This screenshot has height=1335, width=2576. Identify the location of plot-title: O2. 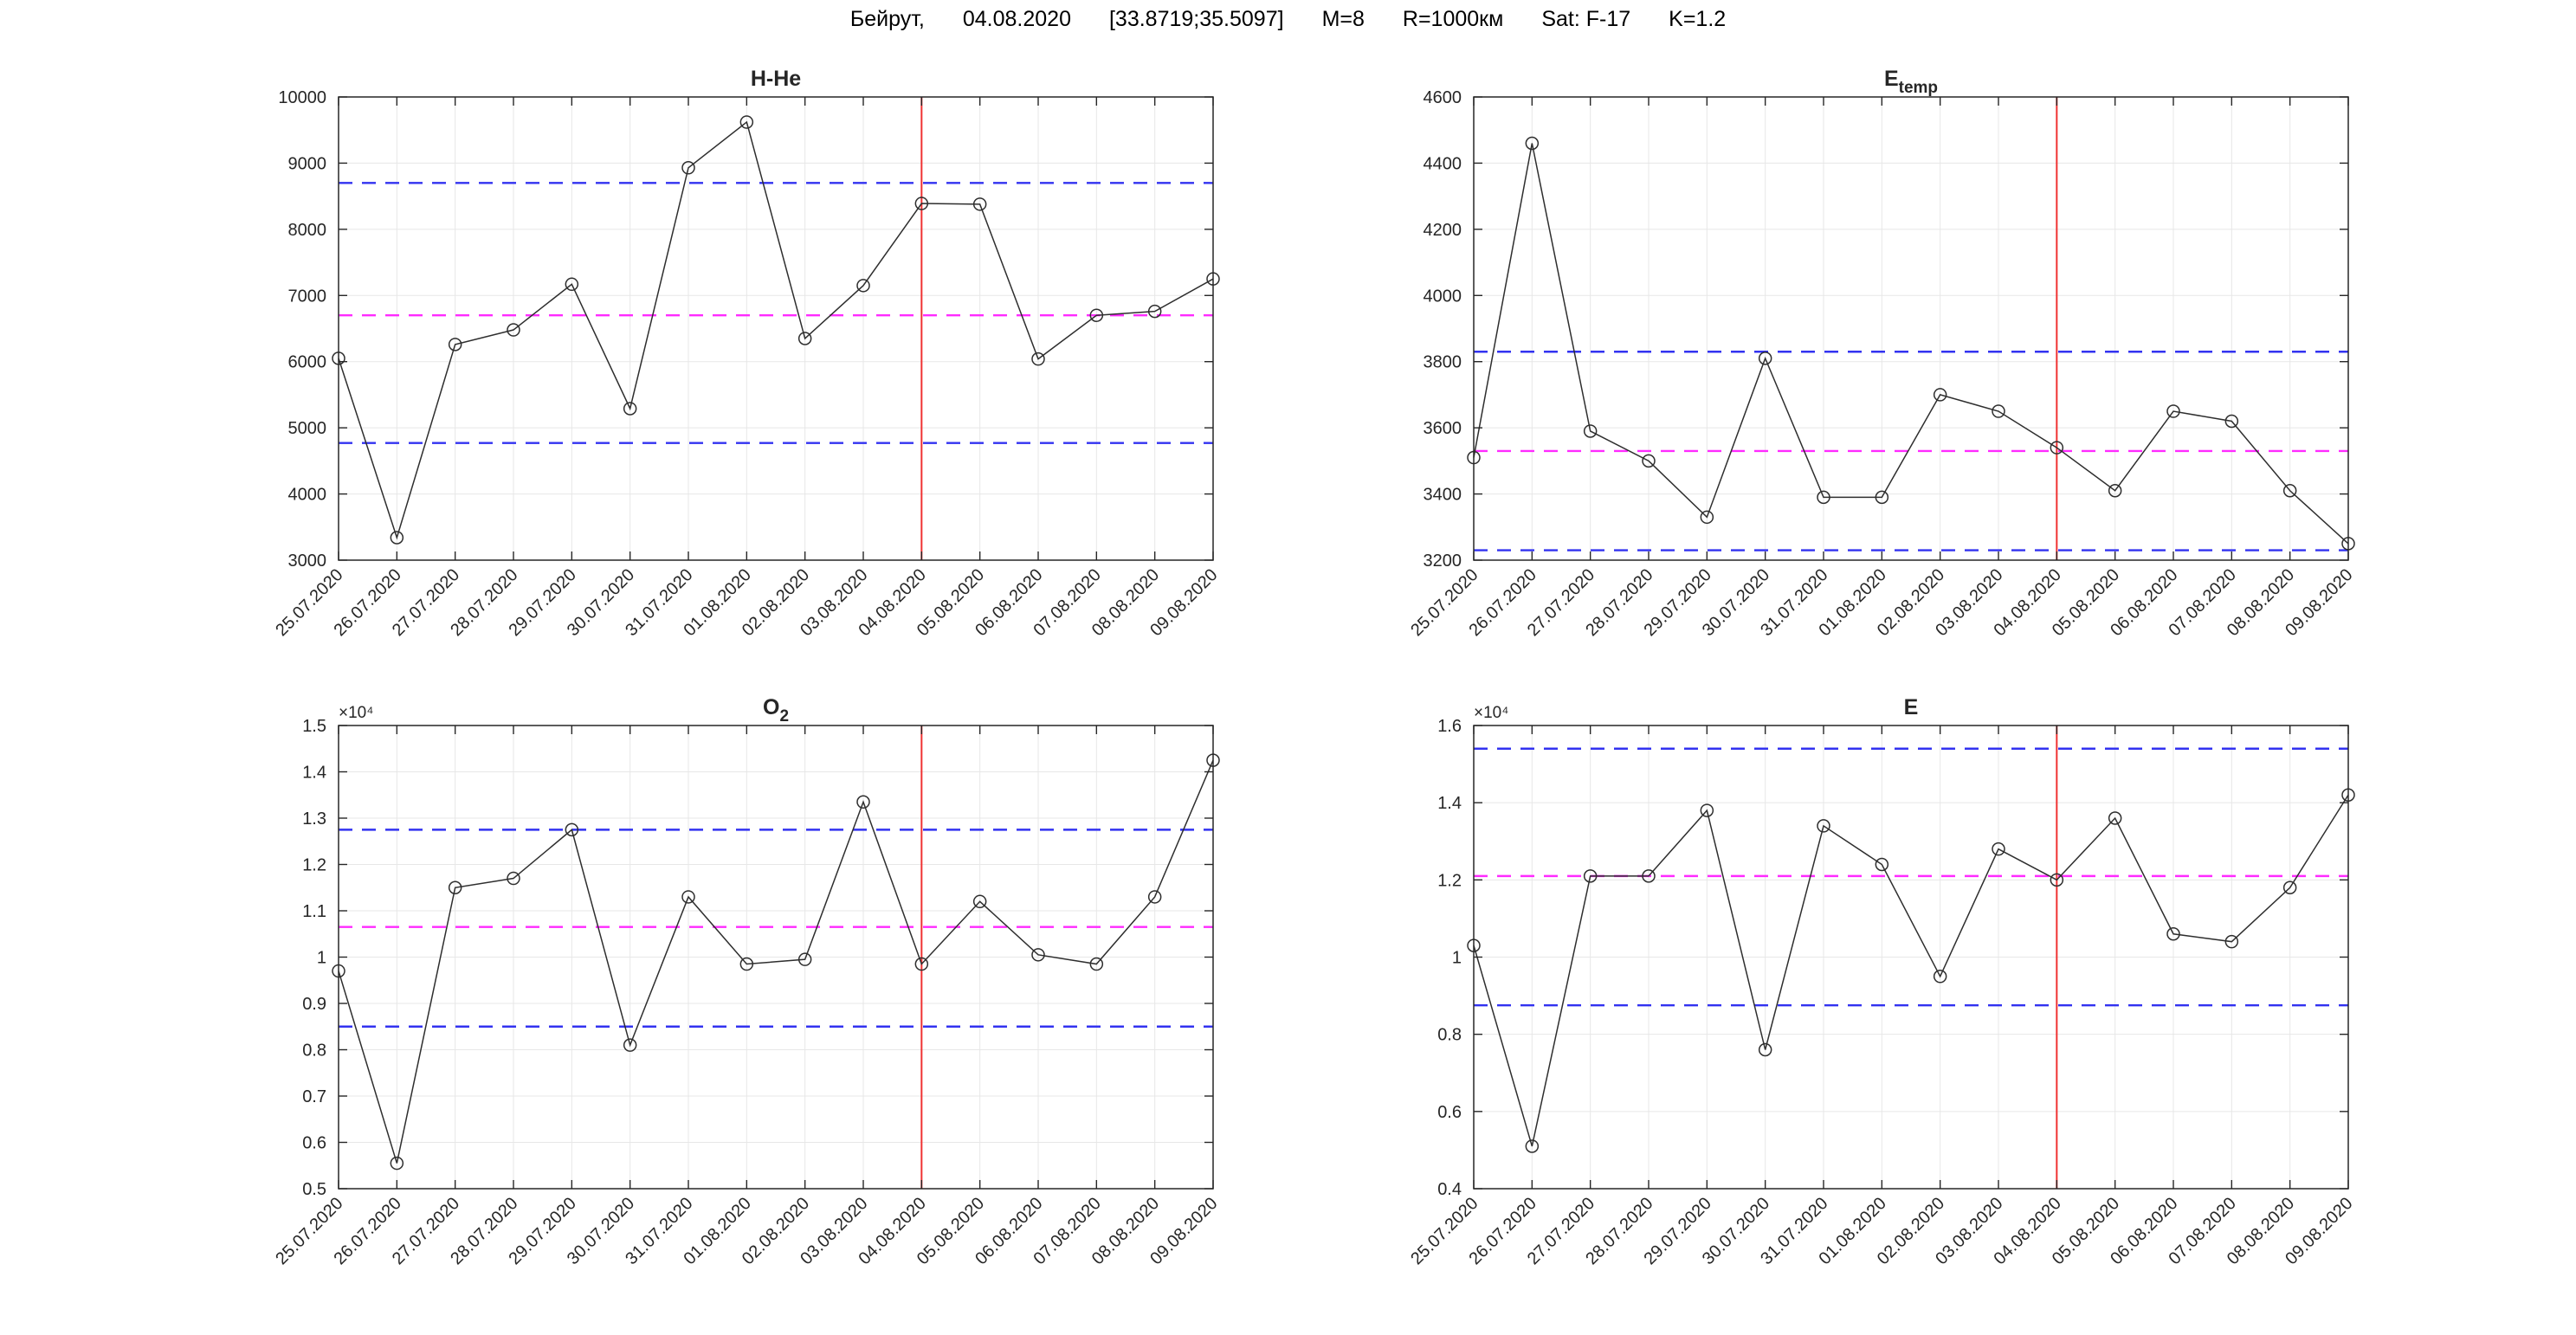
(776, 710).